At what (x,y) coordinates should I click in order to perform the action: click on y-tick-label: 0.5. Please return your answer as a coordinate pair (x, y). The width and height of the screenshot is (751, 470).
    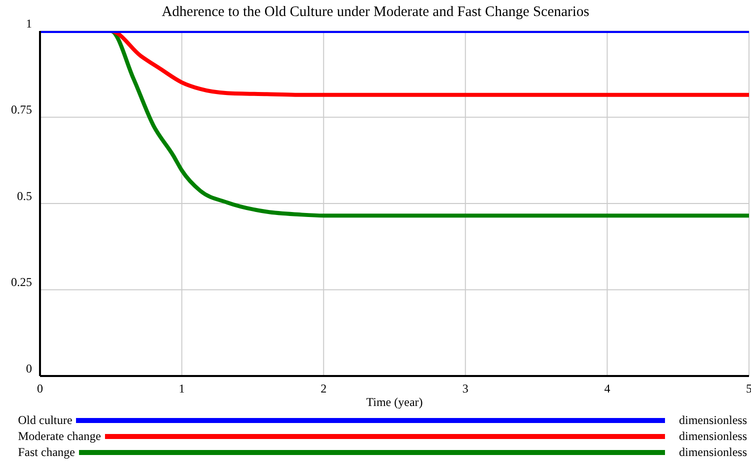
    Looking at the image, I should click on (24, 195).